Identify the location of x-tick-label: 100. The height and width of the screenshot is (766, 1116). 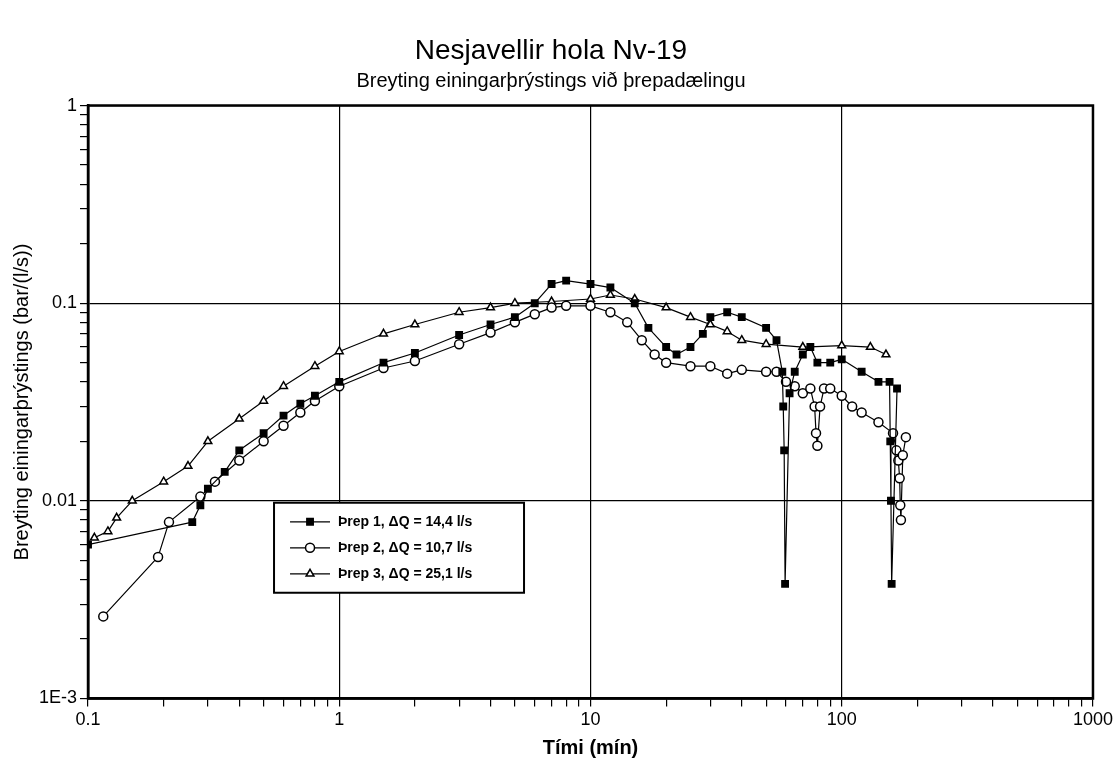
(841, 719).